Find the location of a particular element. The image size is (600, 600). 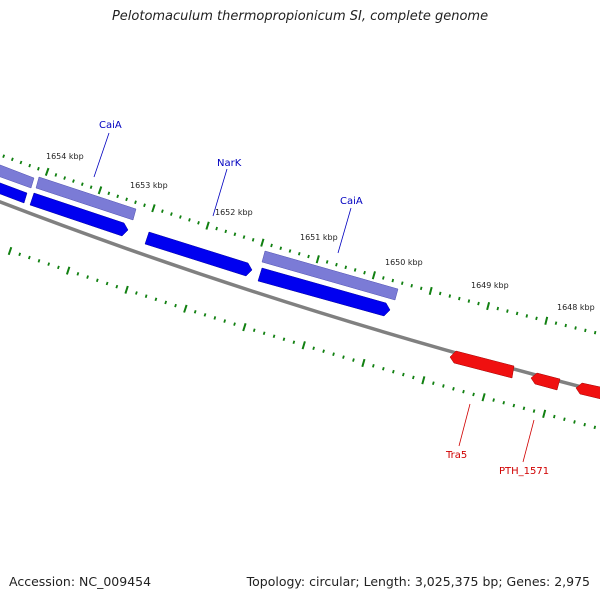

tick-label: 1654 kbp is located at coordinates (65, 156).